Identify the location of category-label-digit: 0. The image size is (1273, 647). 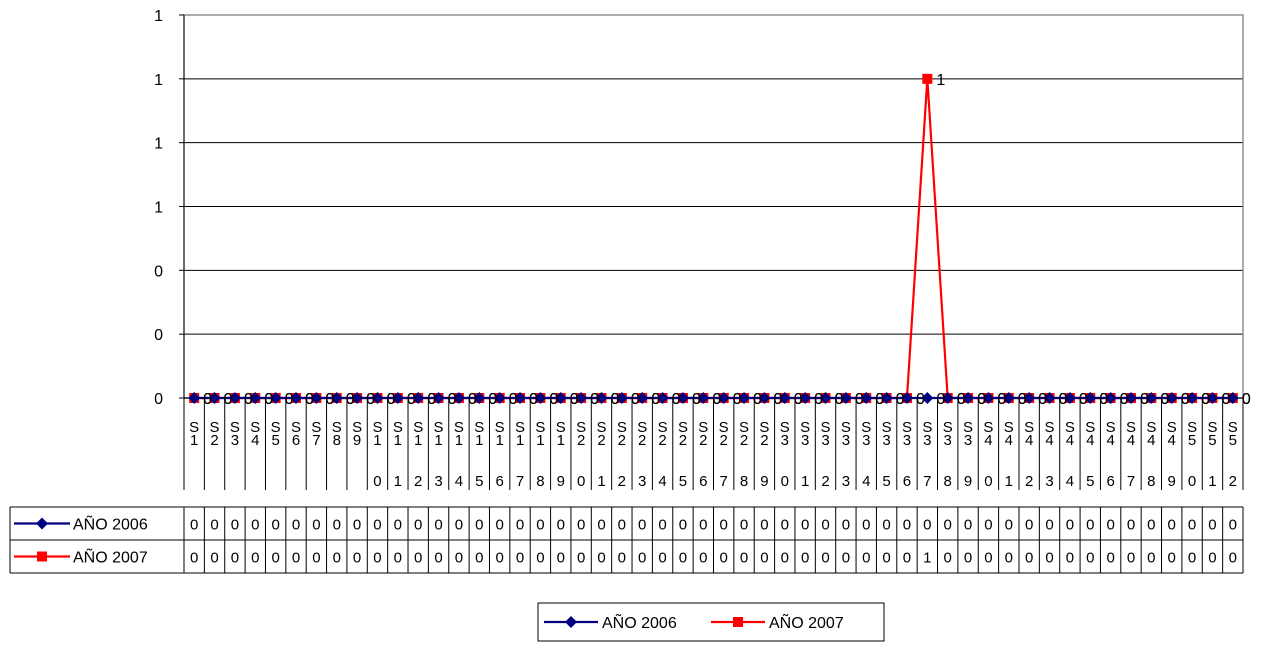
(377, 481).